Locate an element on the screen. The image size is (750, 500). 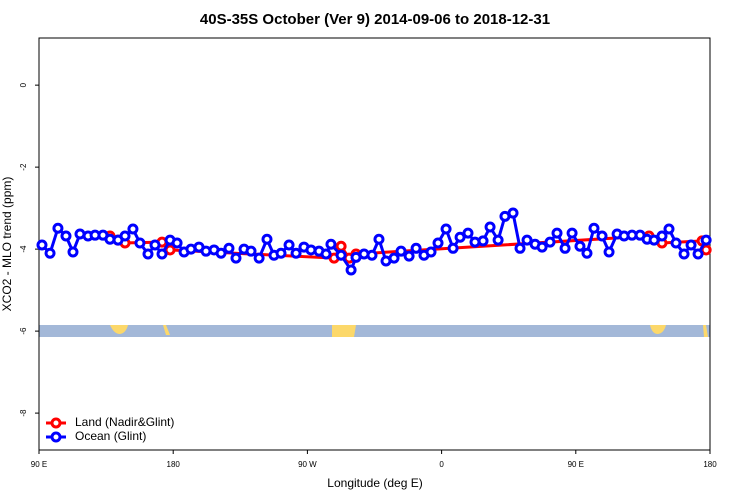
y-tick-label: -4 is located at coordinates (23, 249).